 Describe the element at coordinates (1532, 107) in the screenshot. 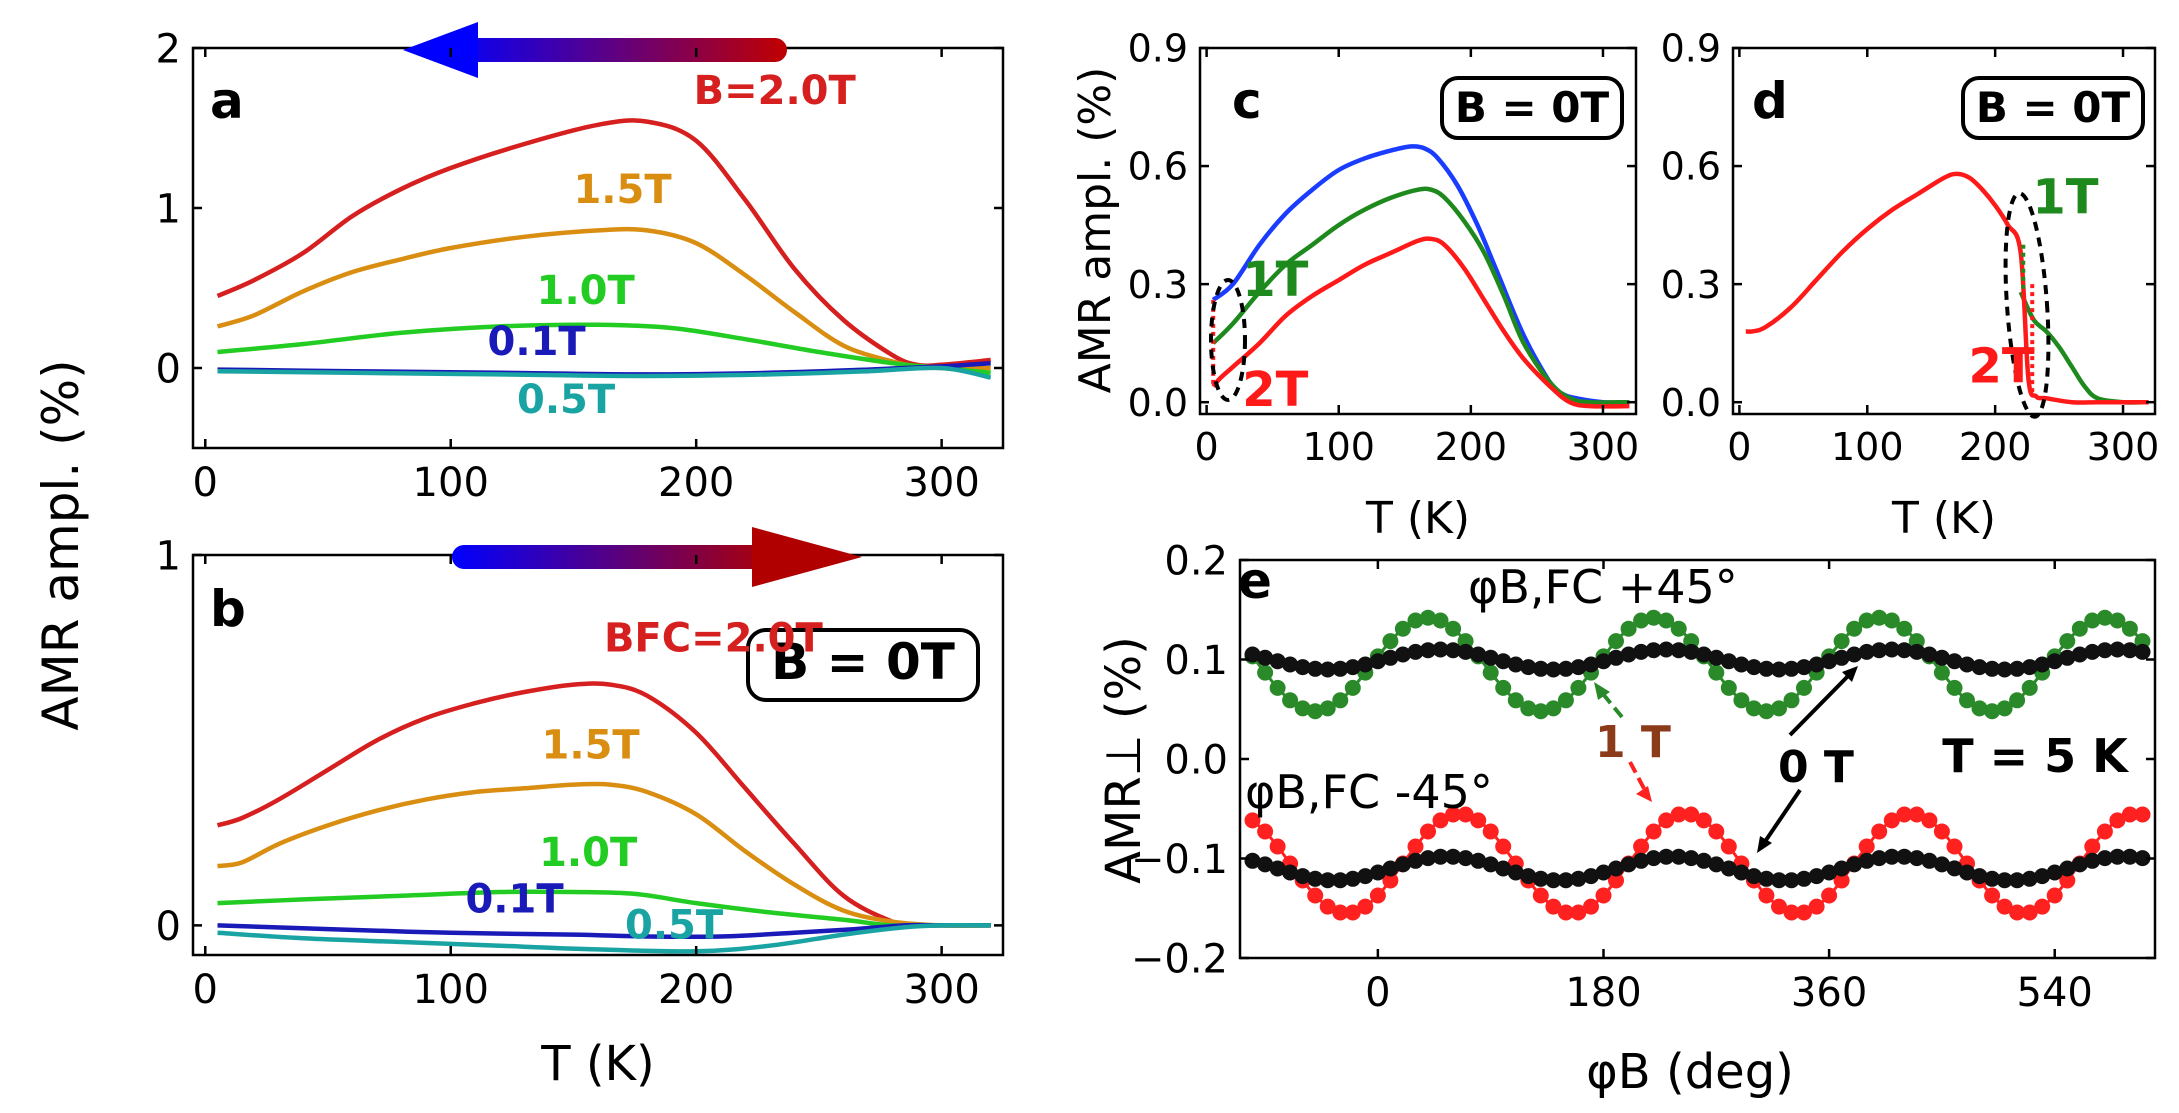

I see `panel-c-field-box-text: B = 0T` at that location.